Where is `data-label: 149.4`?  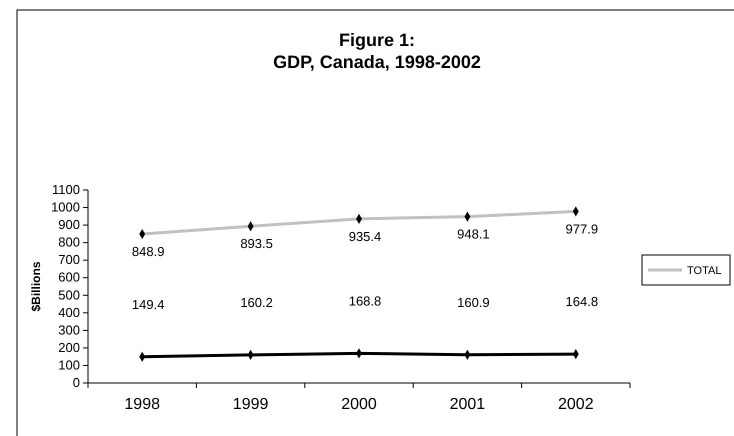
data-label: 149.4 is located at coordinates (148, 304).